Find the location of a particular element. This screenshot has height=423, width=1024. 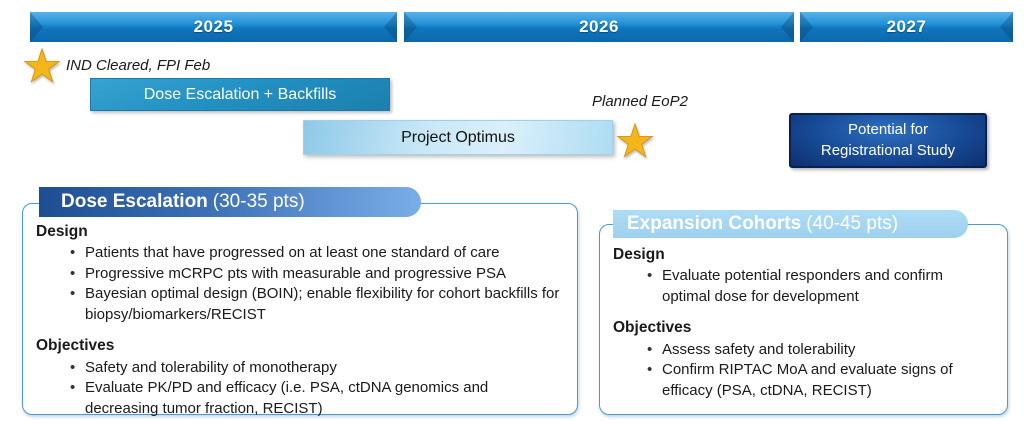

eop2-milestone-label: Planned EoP2 is located at coordinates (640, 101).